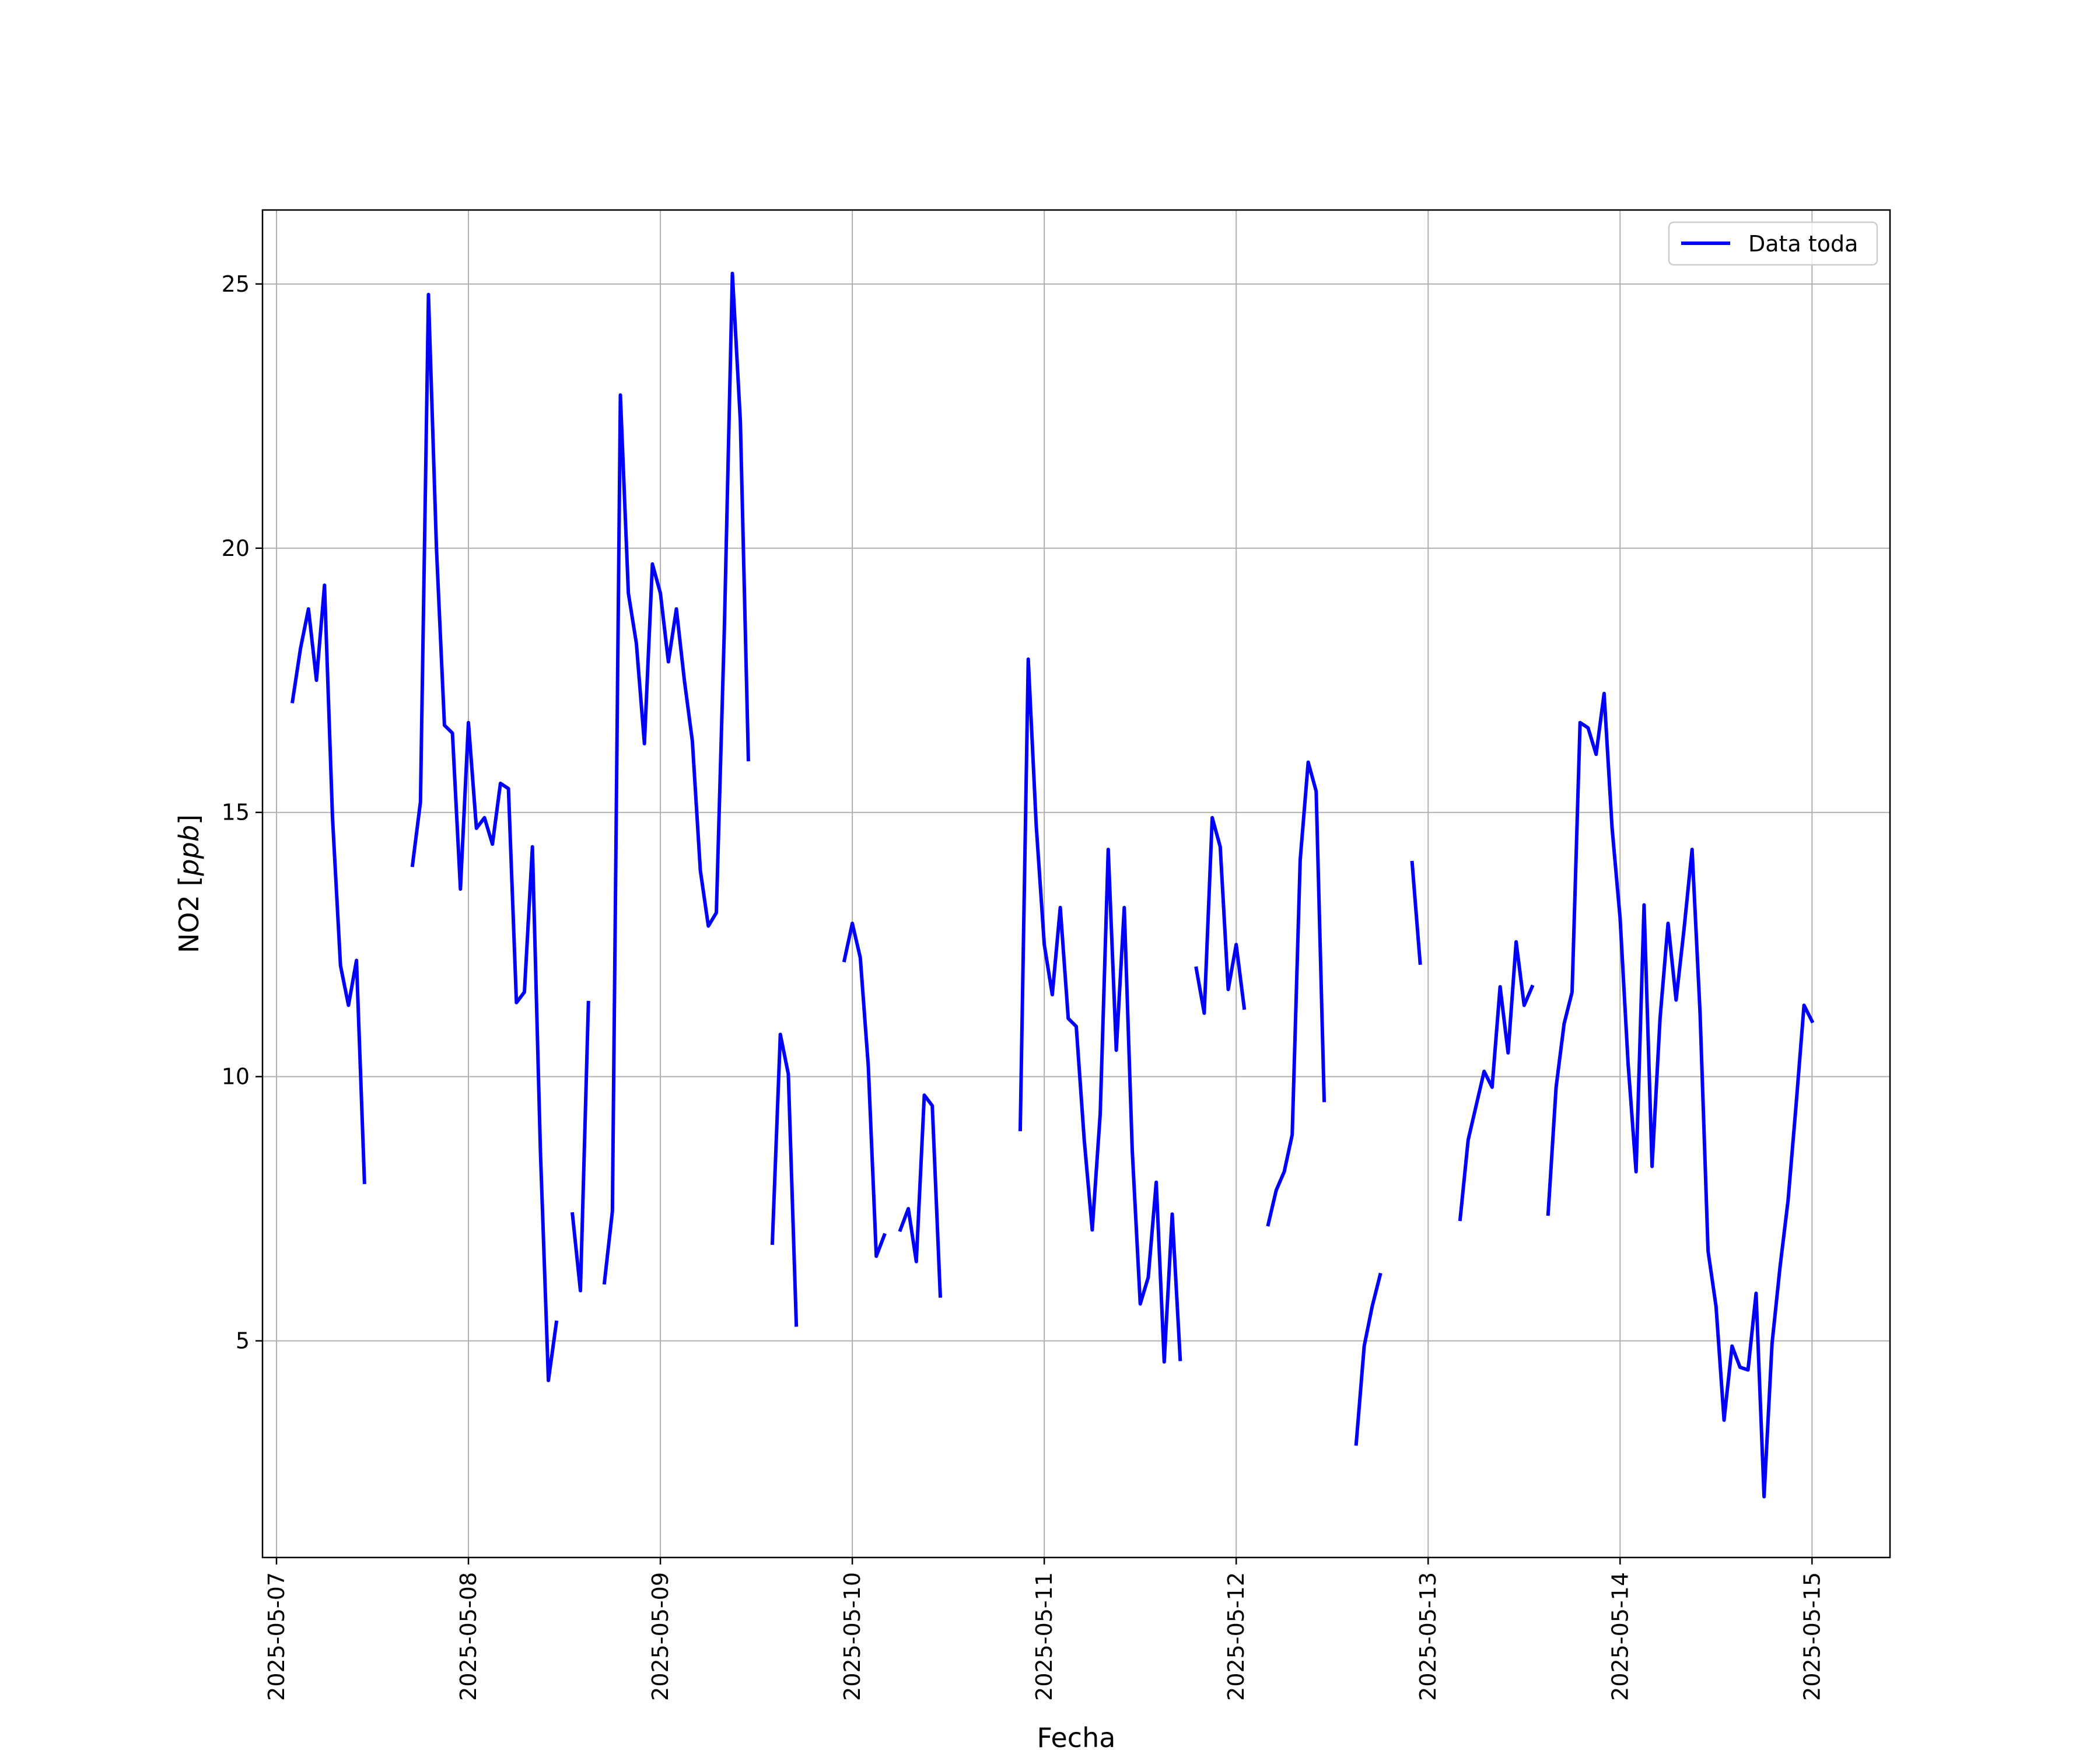 This screenshot has width=2100, height=1750. What do you see at coordinates (1076, 1736) in the screenshot?
I see `x-axis-label: Fecha` at bounding box center [1076, 1736].